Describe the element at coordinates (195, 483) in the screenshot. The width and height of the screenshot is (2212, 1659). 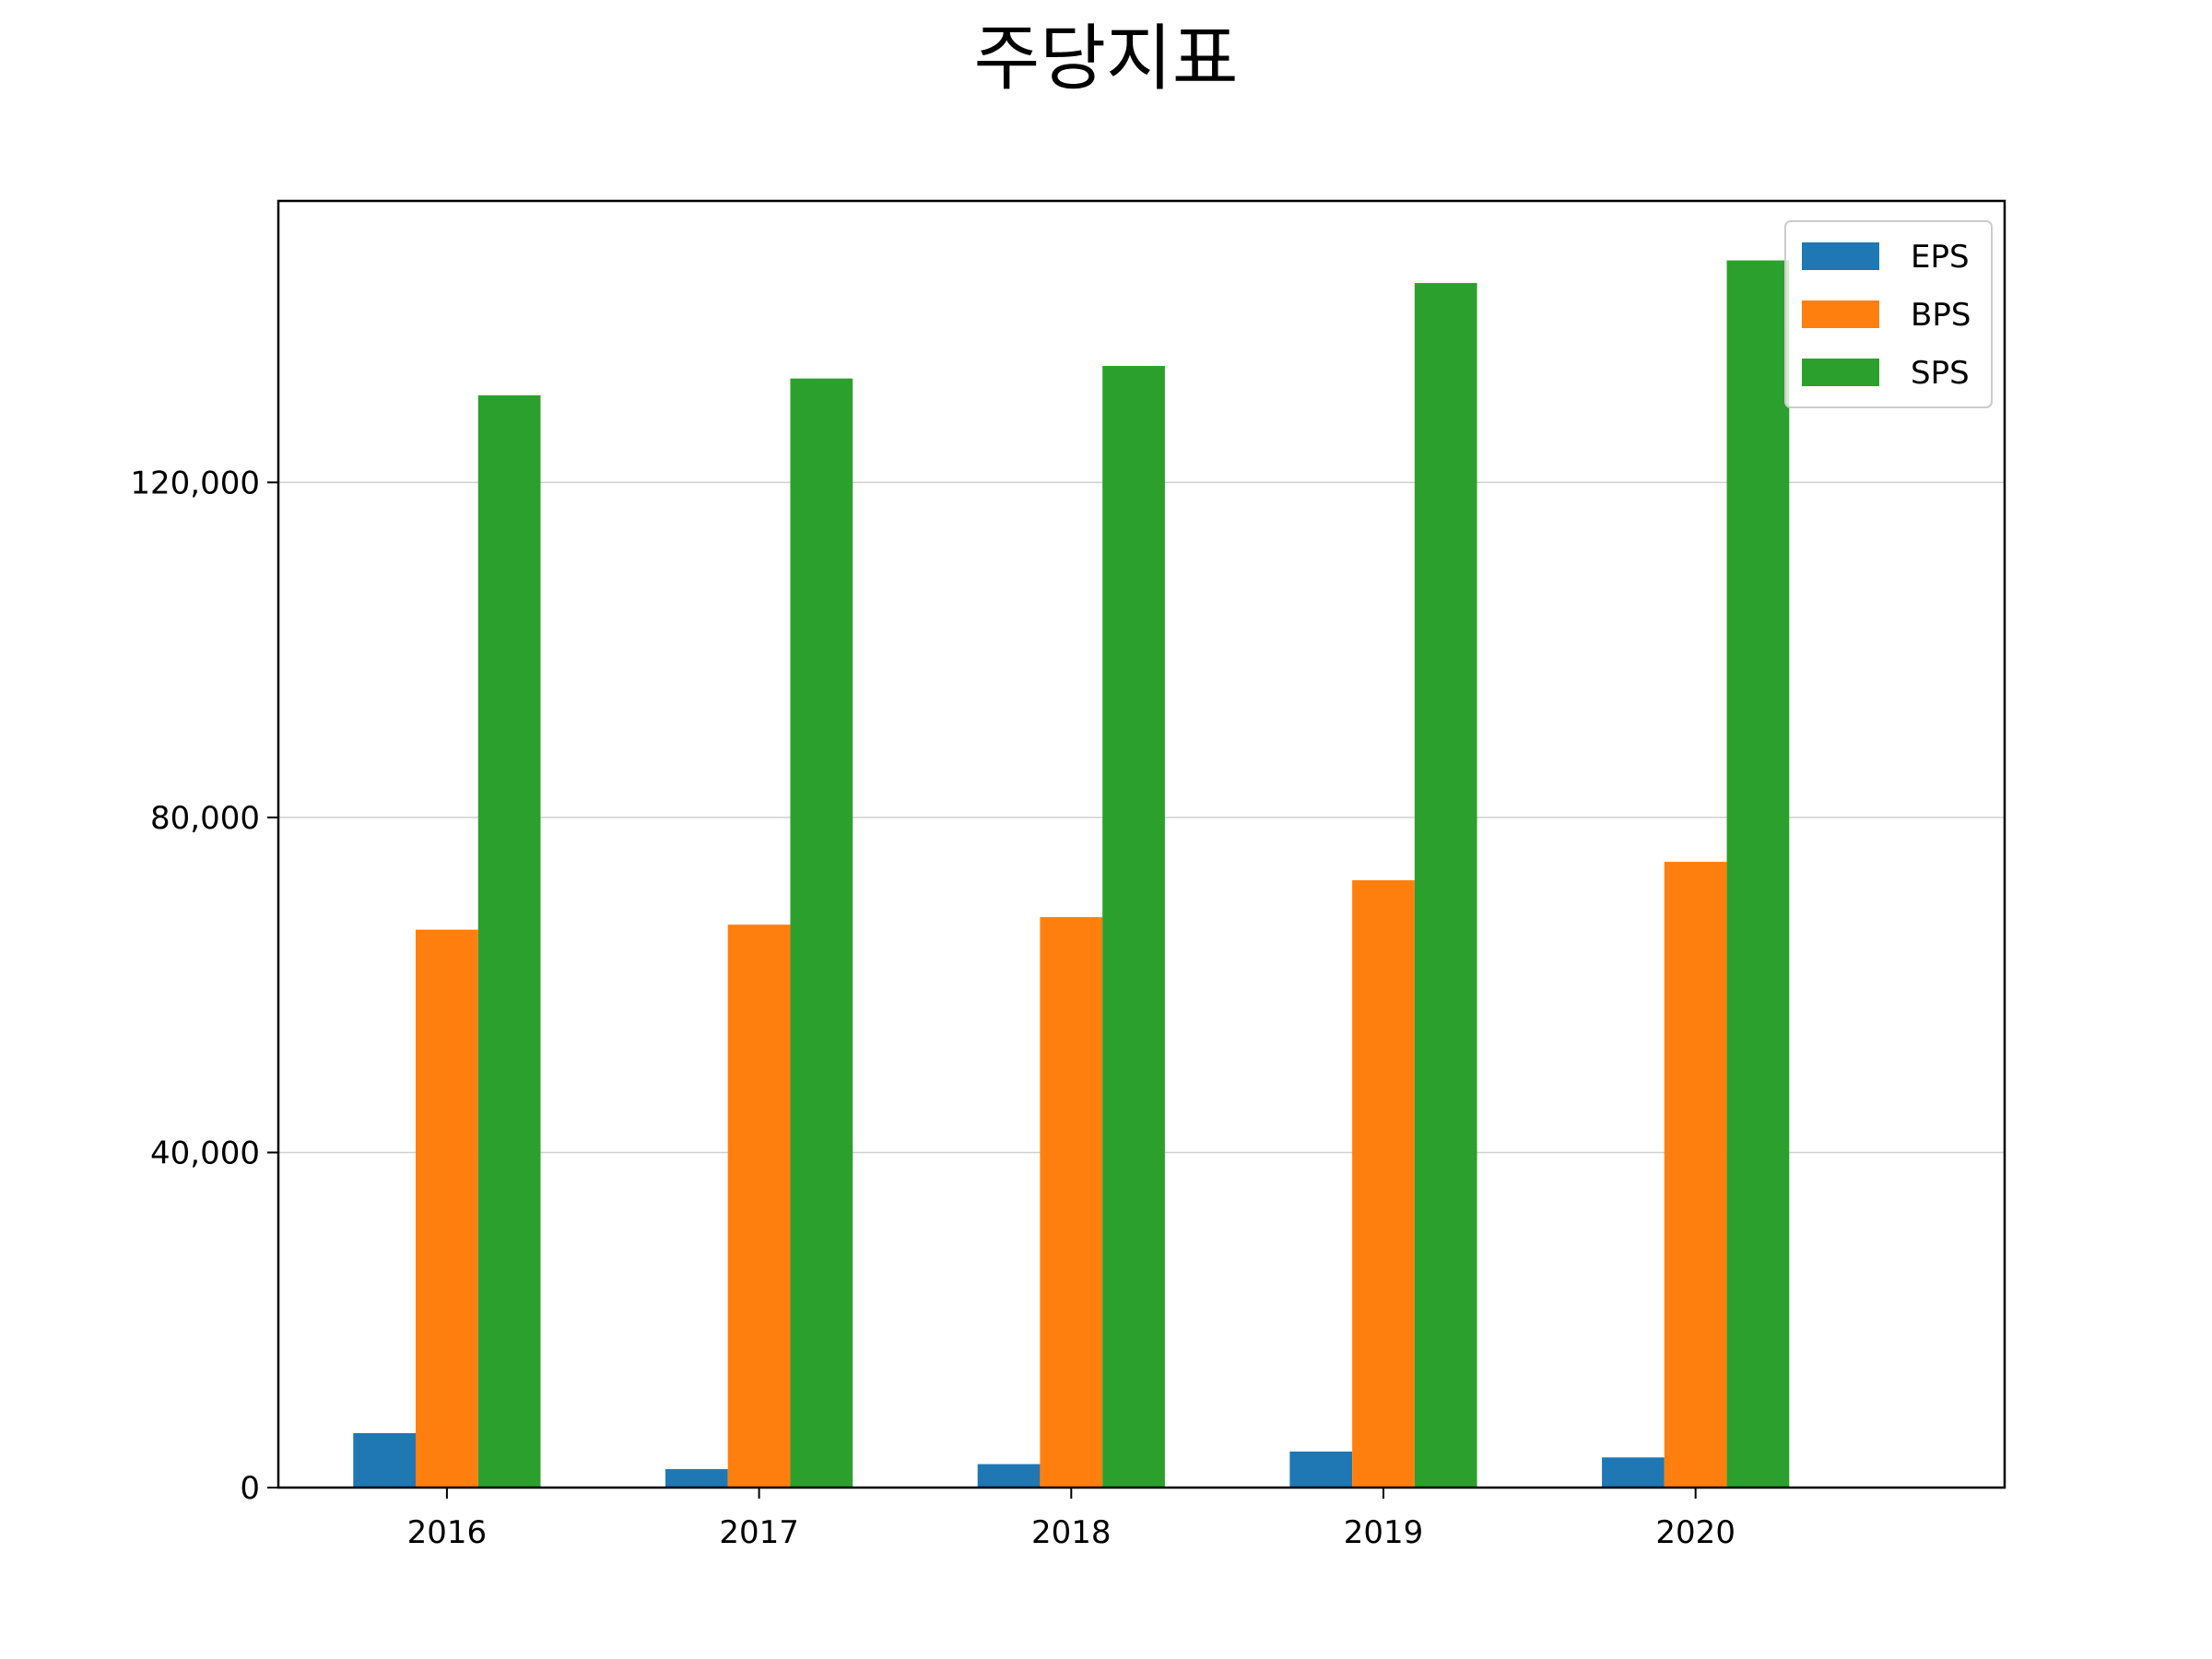
I see `y-tick-label: 120,000` at that location.